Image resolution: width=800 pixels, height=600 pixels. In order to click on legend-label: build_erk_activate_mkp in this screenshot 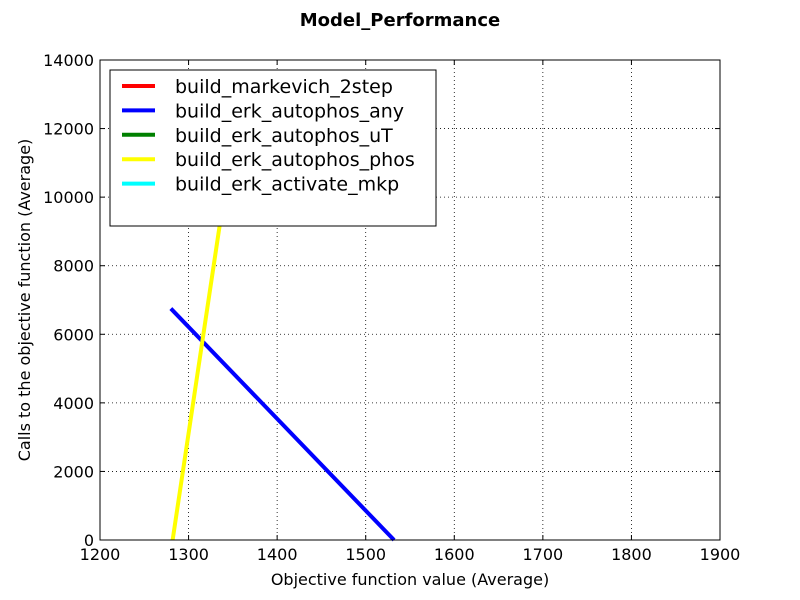, I will do `click(287, 185)`.